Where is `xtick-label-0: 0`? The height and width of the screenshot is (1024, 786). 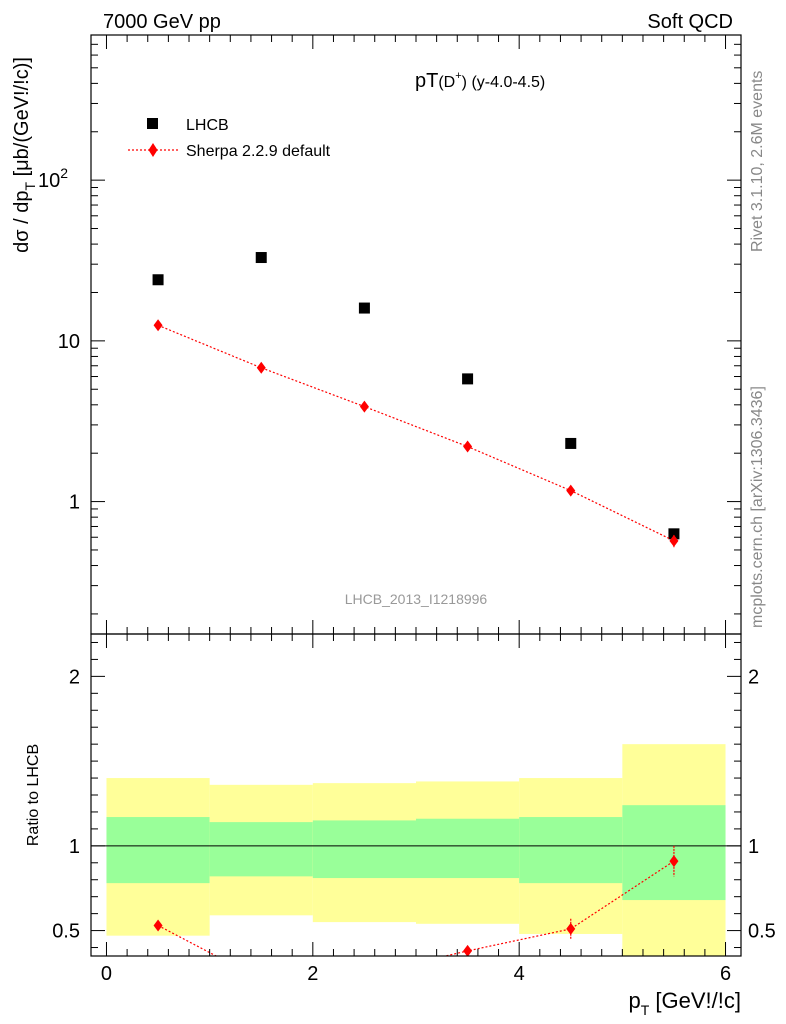
xtick-label-0: 0 is located at coordinates (106, 974).